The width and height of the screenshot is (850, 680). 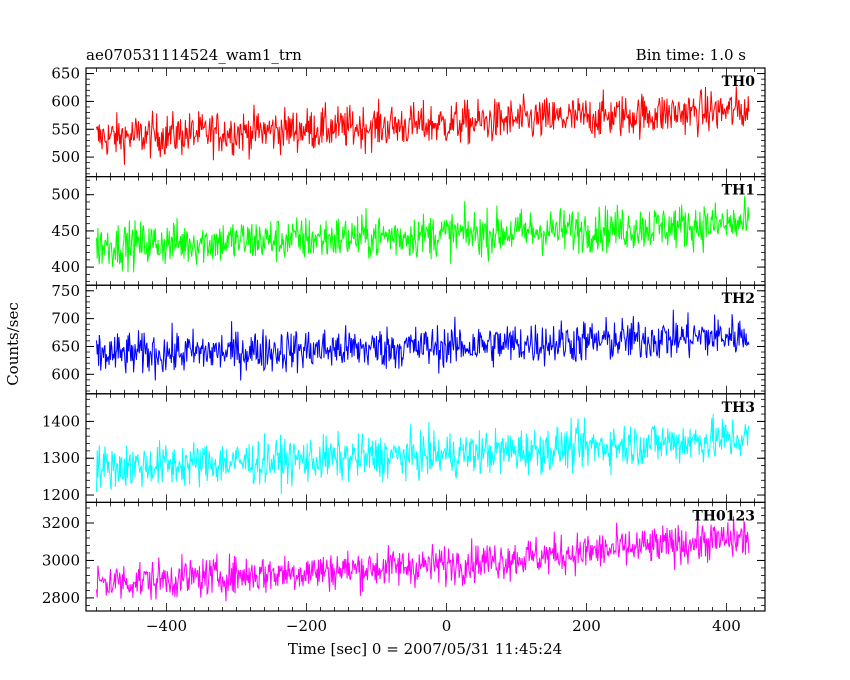 I want to click on panel-th0: 500 550 600 650 TH0, so click(x=408, y=121).